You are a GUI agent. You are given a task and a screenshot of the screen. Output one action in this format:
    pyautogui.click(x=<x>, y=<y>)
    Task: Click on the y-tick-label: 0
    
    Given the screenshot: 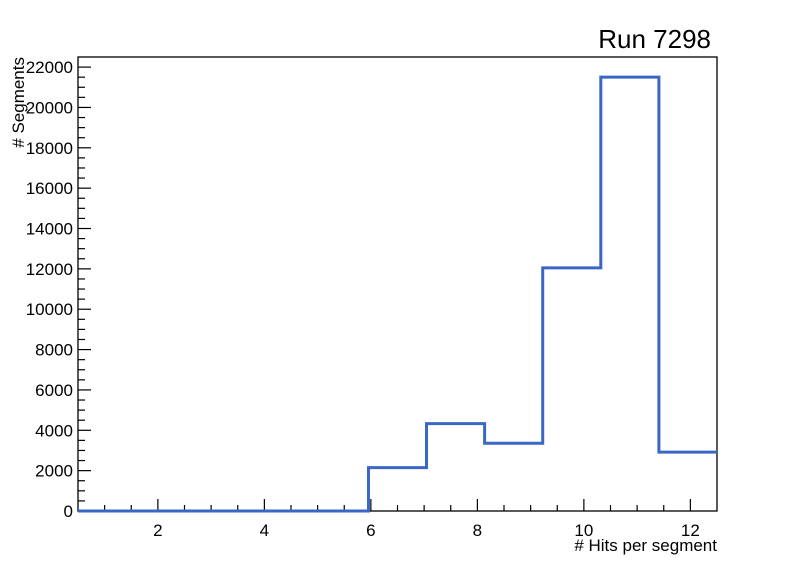 What is the action you would take?
    pyautogui.click(x=68, y=511)
    